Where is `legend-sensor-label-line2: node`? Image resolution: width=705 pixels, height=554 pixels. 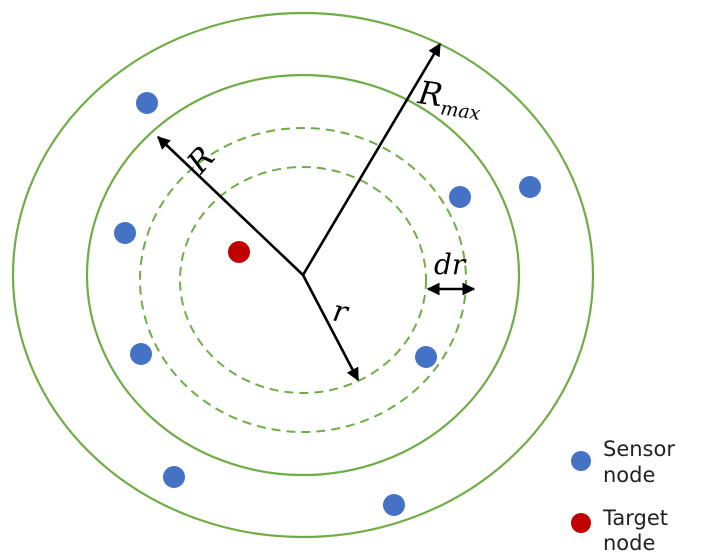
legend-sensor-label-line2: node is located at coordinates (629, 475).